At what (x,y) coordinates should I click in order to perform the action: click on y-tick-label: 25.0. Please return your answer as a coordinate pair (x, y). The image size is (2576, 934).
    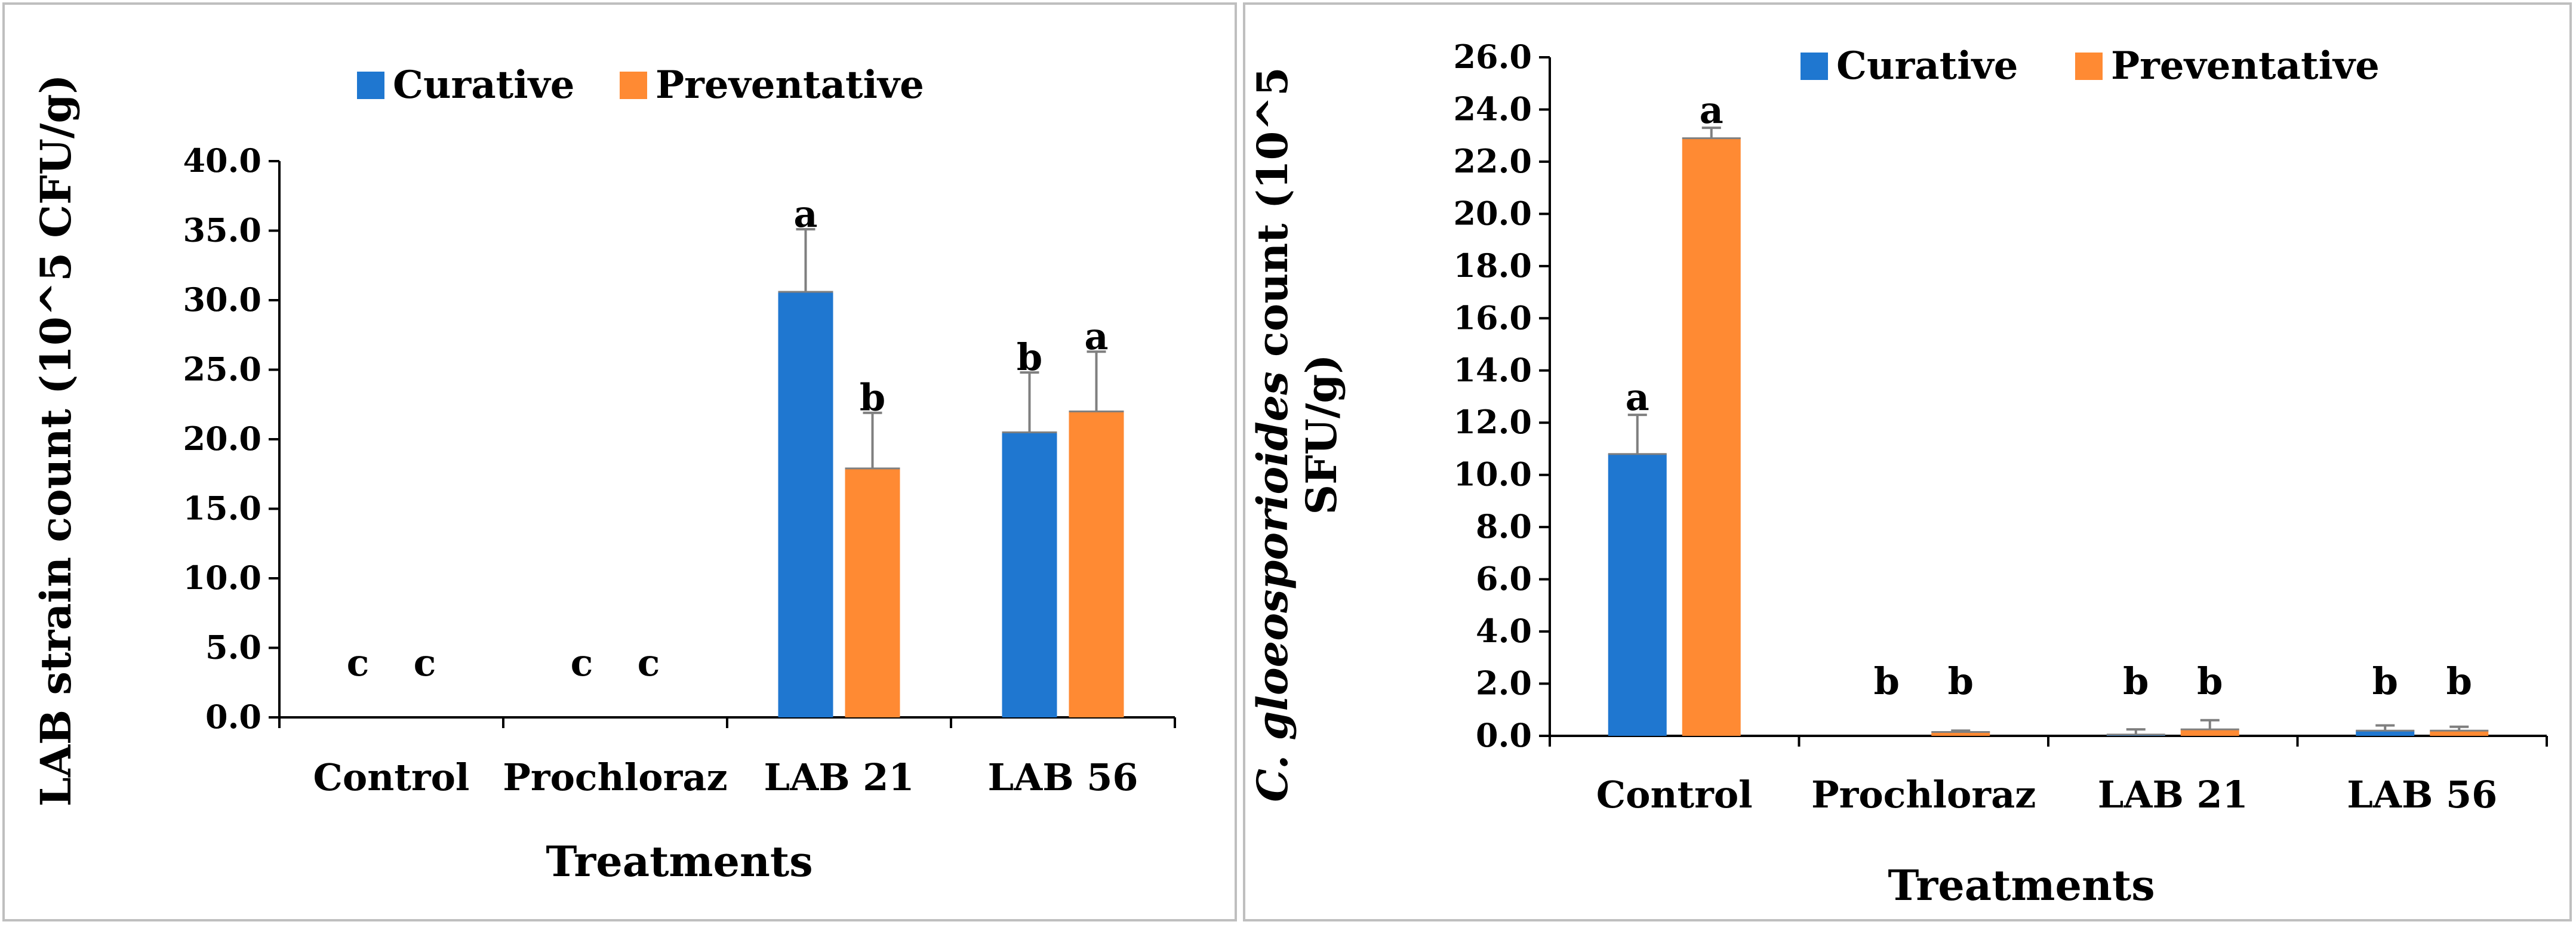
    Looking at the image, I should click on (222, 370).